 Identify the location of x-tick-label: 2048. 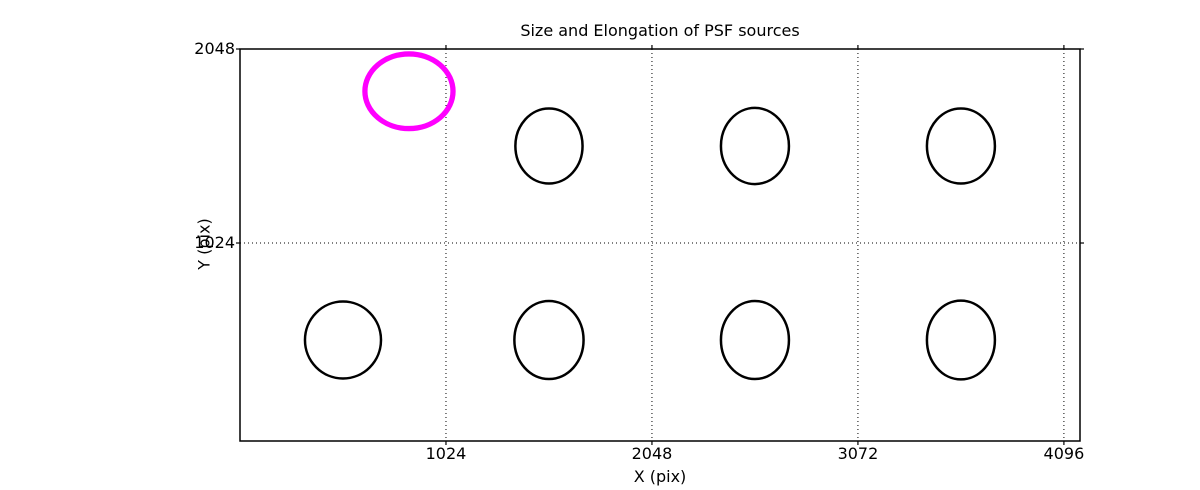
(652, 453).